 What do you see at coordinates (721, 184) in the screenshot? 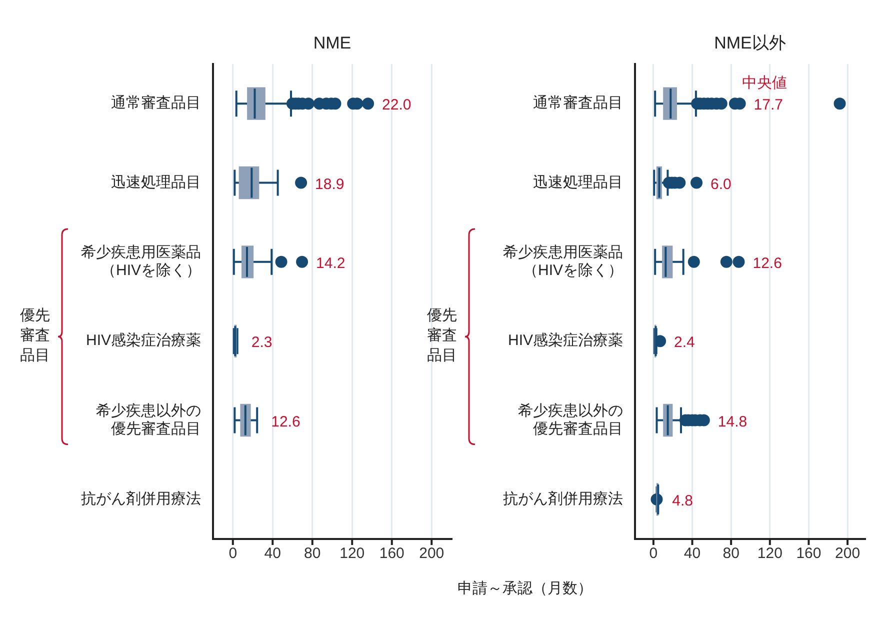
I see `annotation: 6.0` at bounding box center [721, 184].